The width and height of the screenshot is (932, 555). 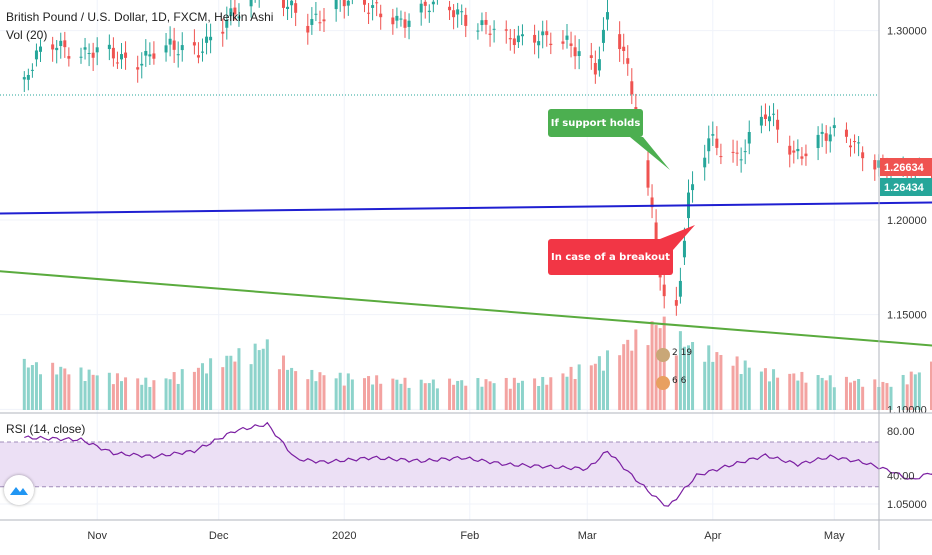 What do you see at coordinates (901, 432) in the screenshot?
I see `rsi-tick-label: 80.00` at bounding box center [901, 432].